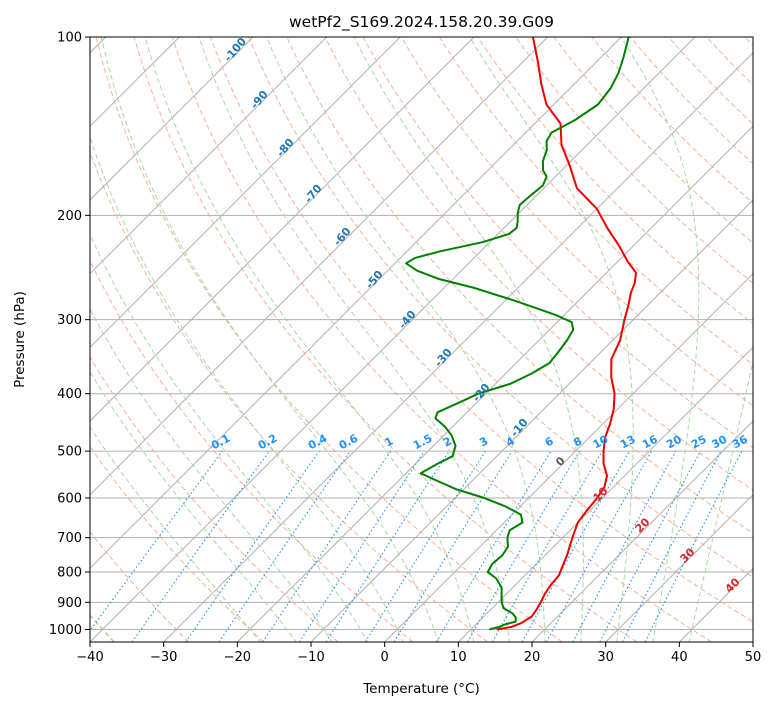  Describe the element at coordinates (421, 689) in the screenshot. I see `x-axis-title: Temperature (°C)` at that location.